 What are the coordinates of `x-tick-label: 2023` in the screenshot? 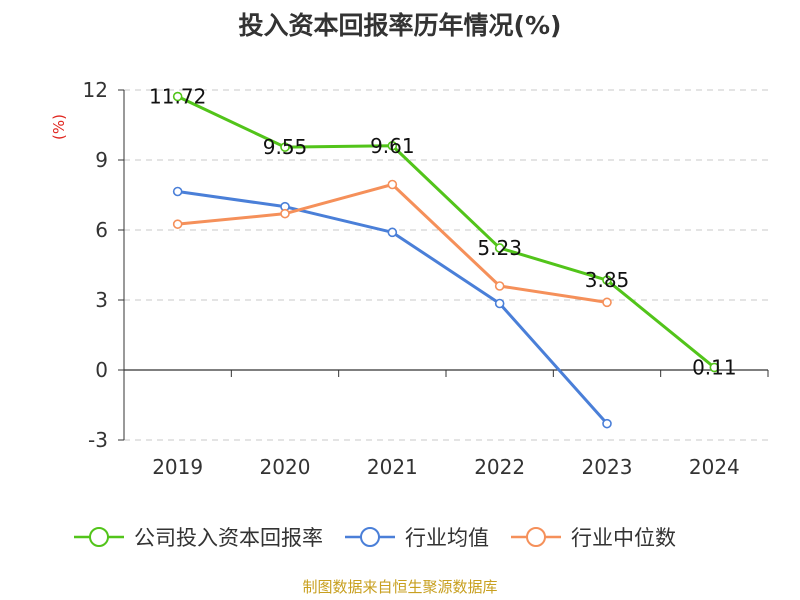 It's located at (607, 467).